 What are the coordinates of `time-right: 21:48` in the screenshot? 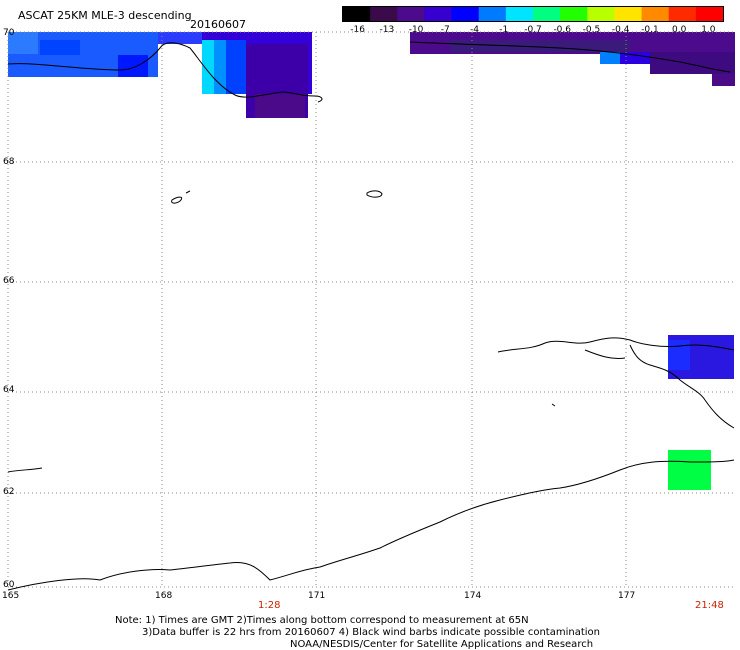 It's located at (709, 605).